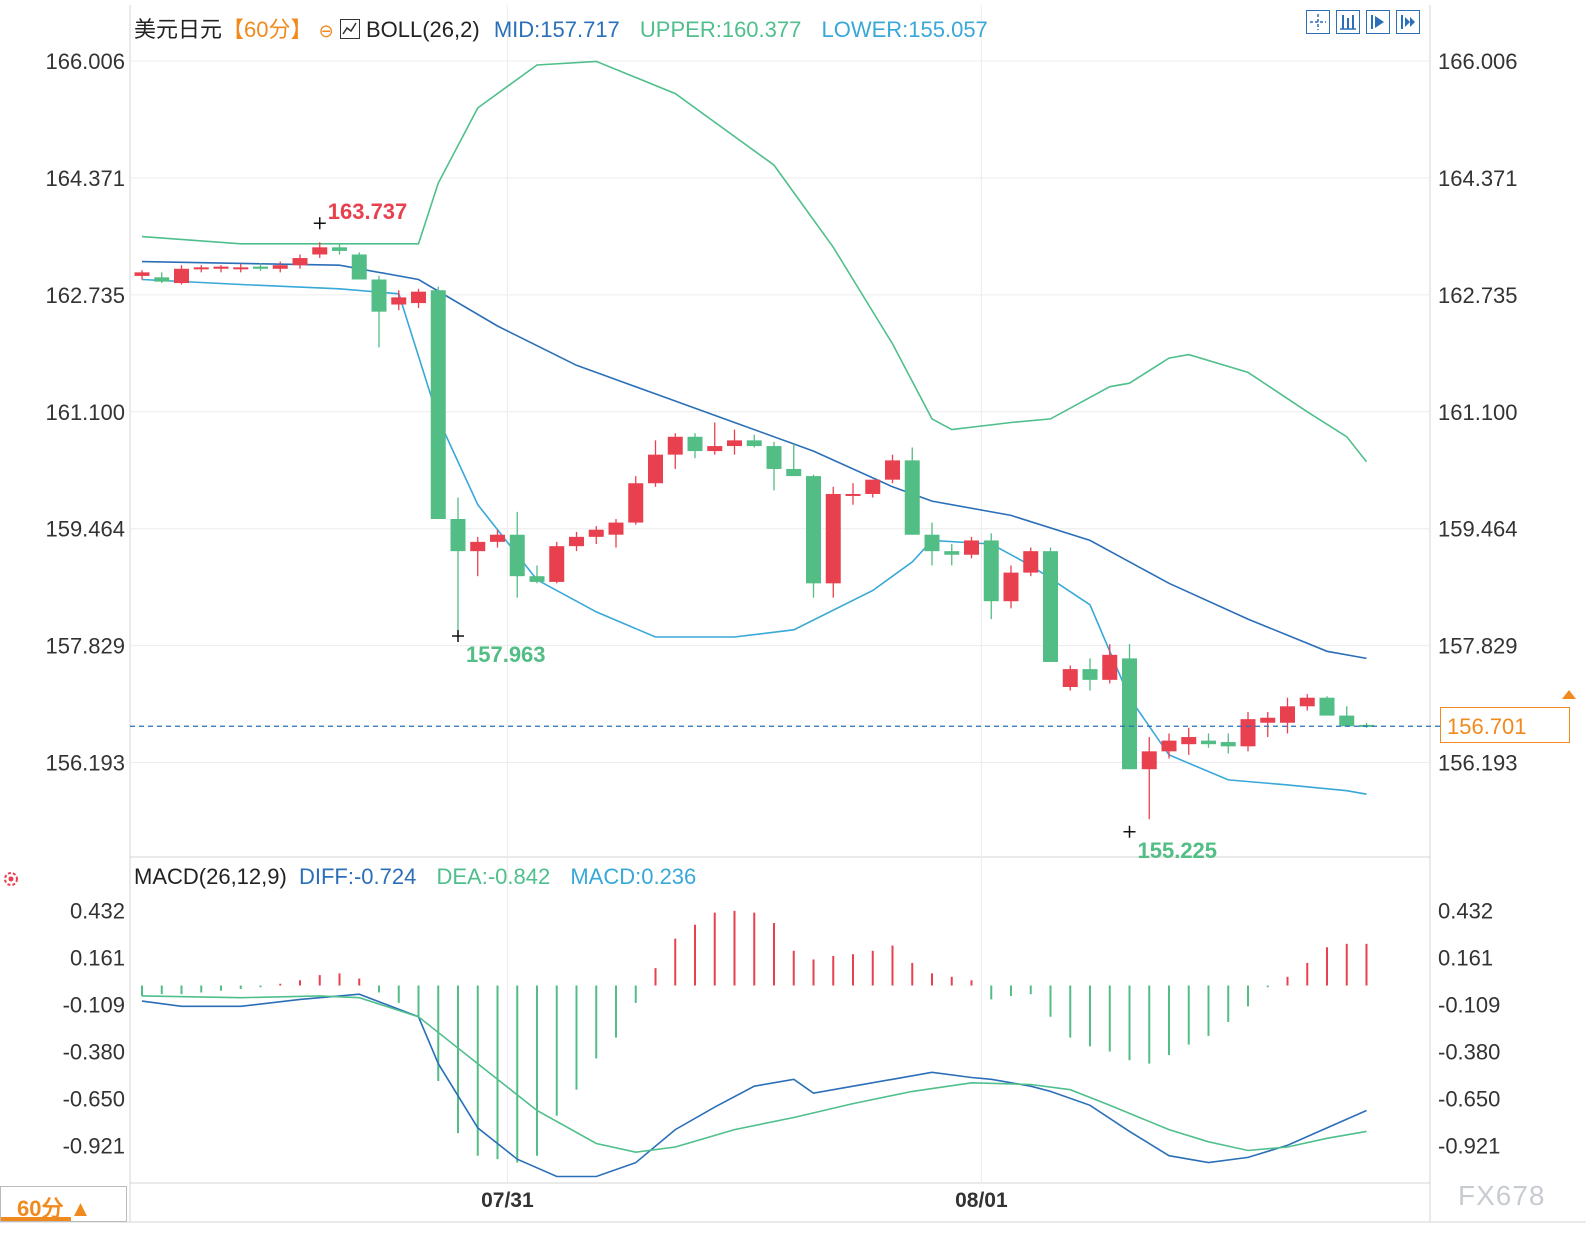 The width and height of the screenshot is (1586, 1238). What do you see at coordinates (1465, 958) in the screenshot?
I see `macd-tick-label-right: 0.161` at bounding box center [1465, 958].